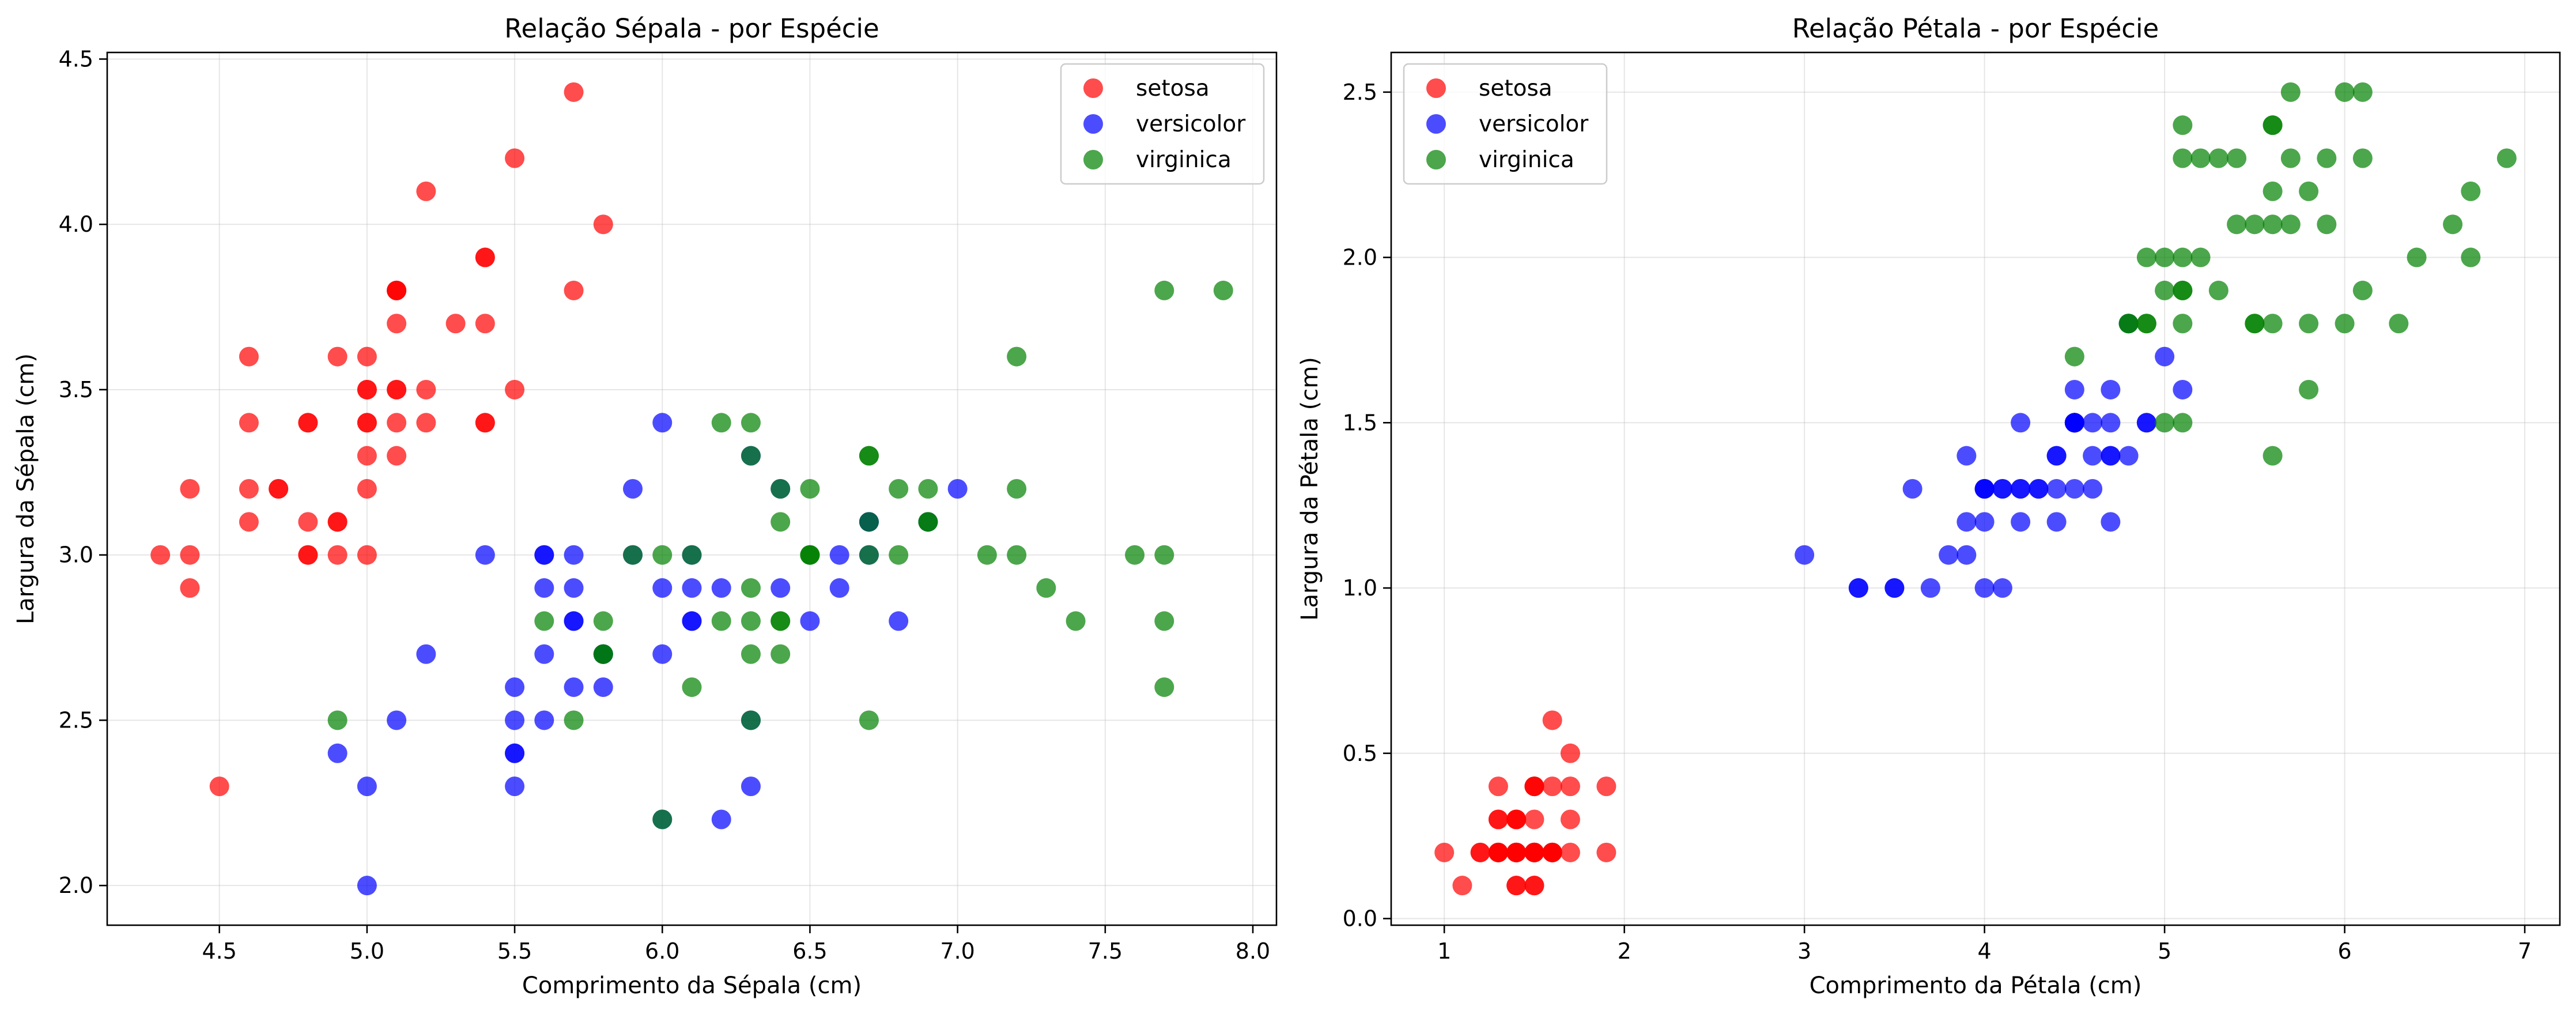 The width and height of the screenshot is (2576, 1018). I want to click on x-tick-label: 2, so click(1624, 951).